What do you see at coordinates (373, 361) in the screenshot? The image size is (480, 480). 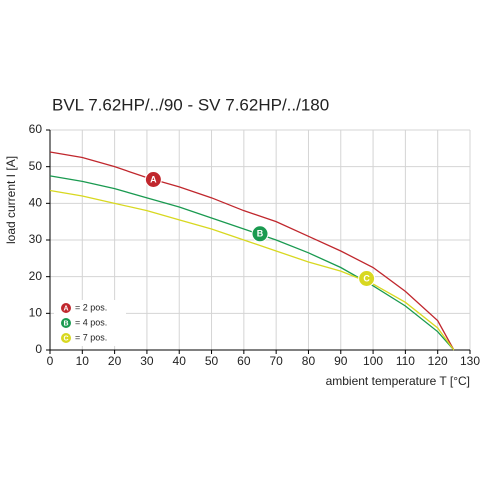 I see `x-tick-label: 100` at bounding box center [373, 361].